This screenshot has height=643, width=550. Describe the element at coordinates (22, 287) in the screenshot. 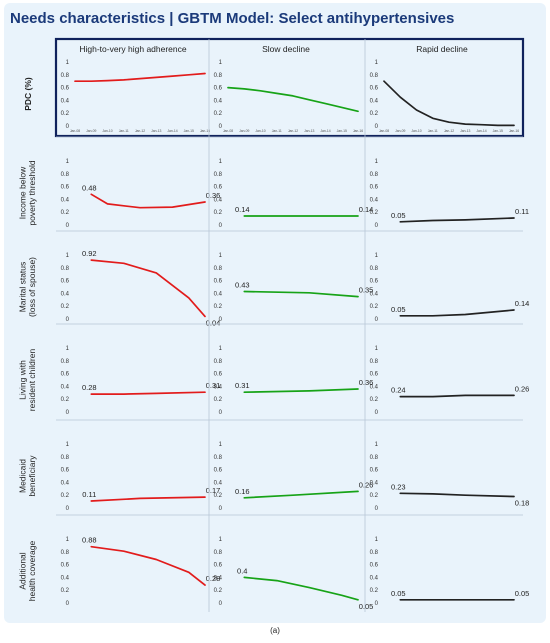

I see `row-label-line: Marital status` at that location.